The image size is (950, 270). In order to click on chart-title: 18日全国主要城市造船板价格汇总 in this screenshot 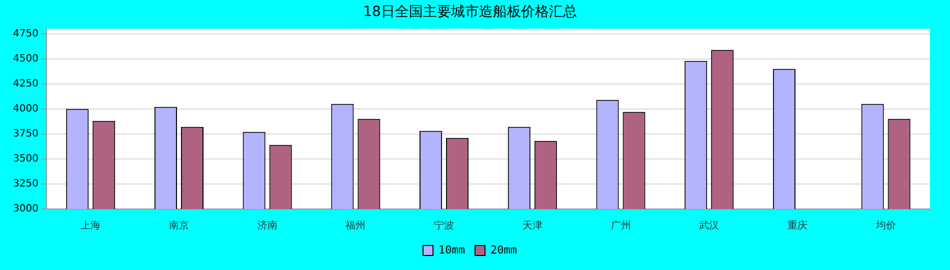, I will do `click(470, 12)`.